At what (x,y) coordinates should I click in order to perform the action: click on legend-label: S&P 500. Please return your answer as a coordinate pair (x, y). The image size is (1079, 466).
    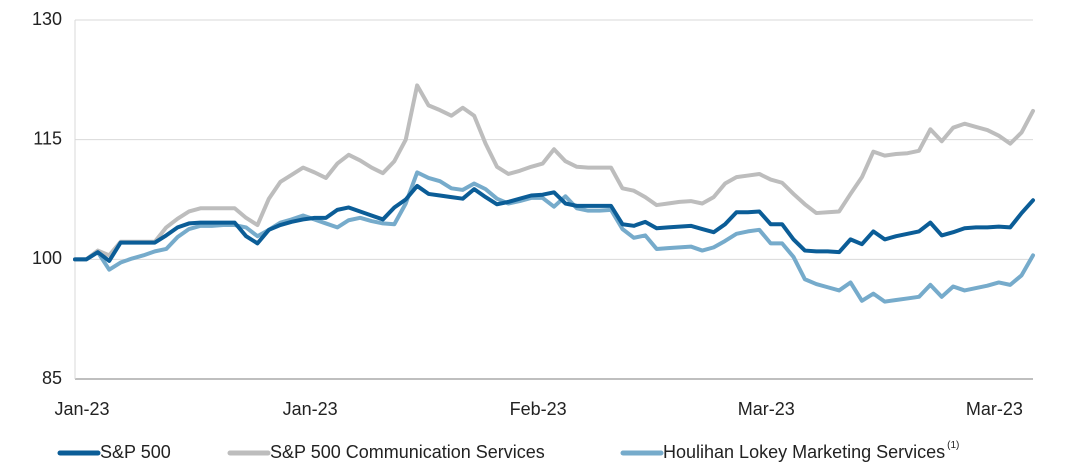
    Looking at the image, I should click on (135, 452).